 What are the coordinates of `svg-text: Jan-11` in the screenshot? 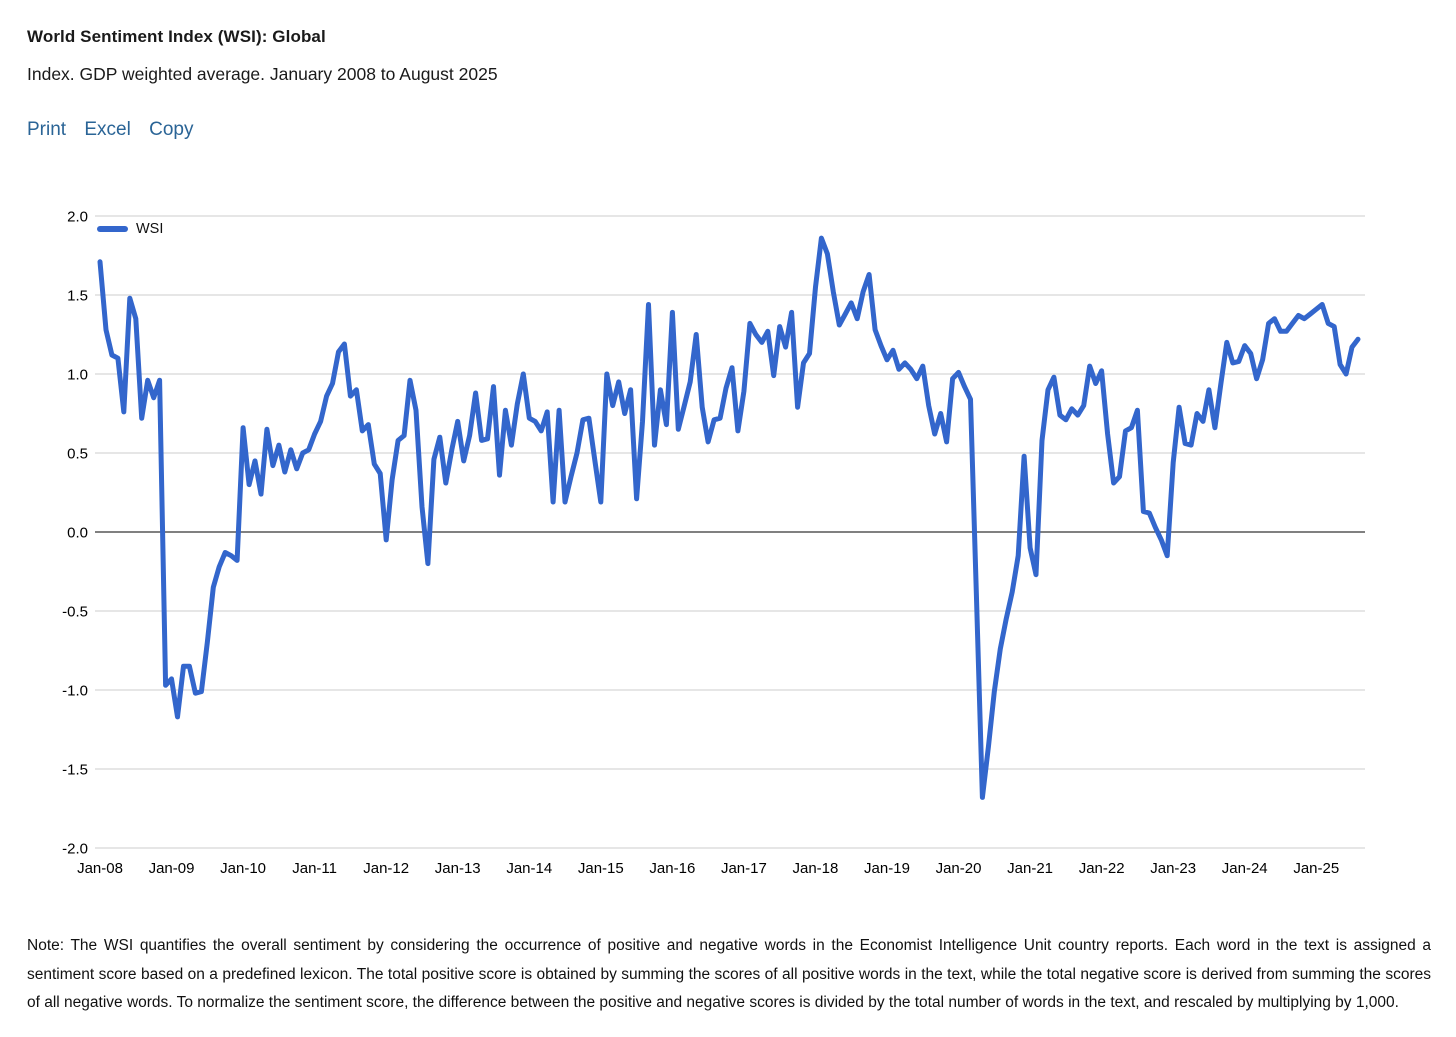 It's located at (314, 868).